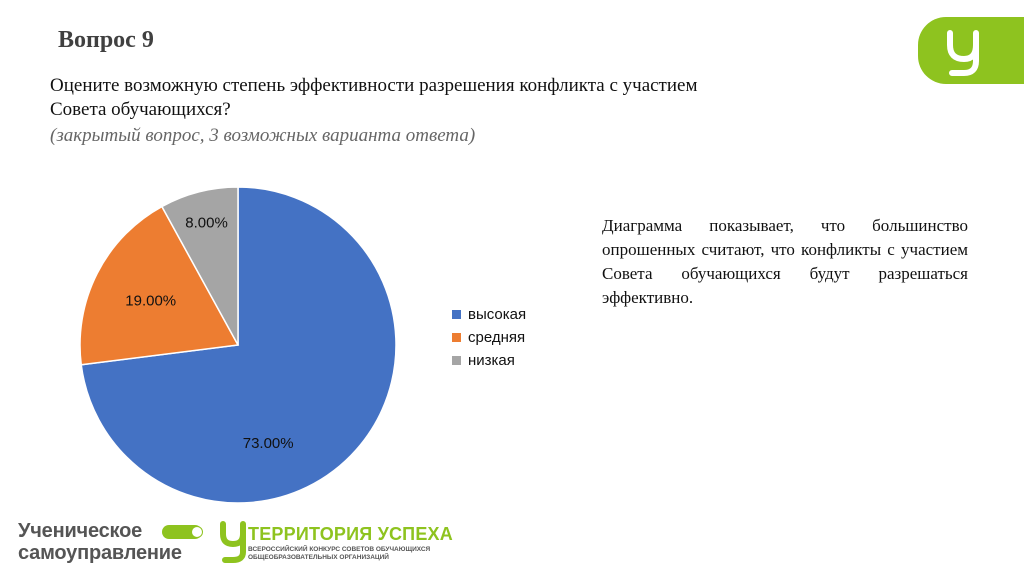 Image resolution: width=1024 pixels, height=576 pixels. Describe the element at coordinates (318, 557) in the screenshot. I see `footer-brand2-sub2: ОБЩЕОБРАЗОВАТЕЛЬНЫХ ОРГАНИЗАЦИЙ` at that location.